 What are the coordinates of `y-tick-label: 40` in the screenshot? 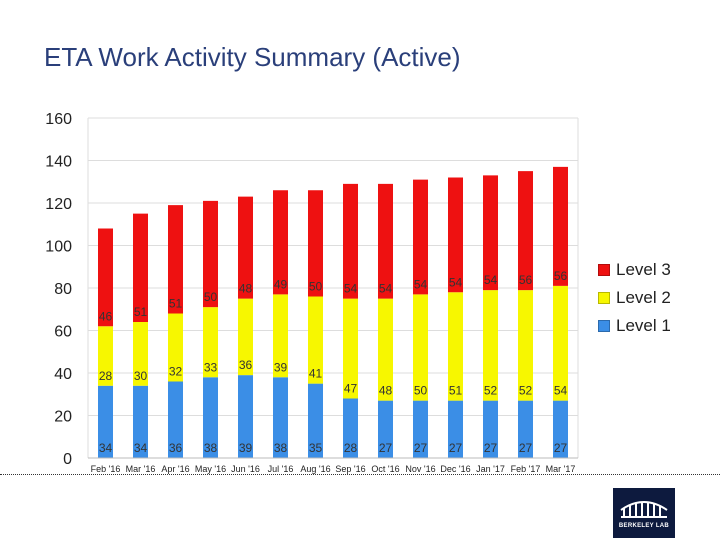 It's located at (63, 374).